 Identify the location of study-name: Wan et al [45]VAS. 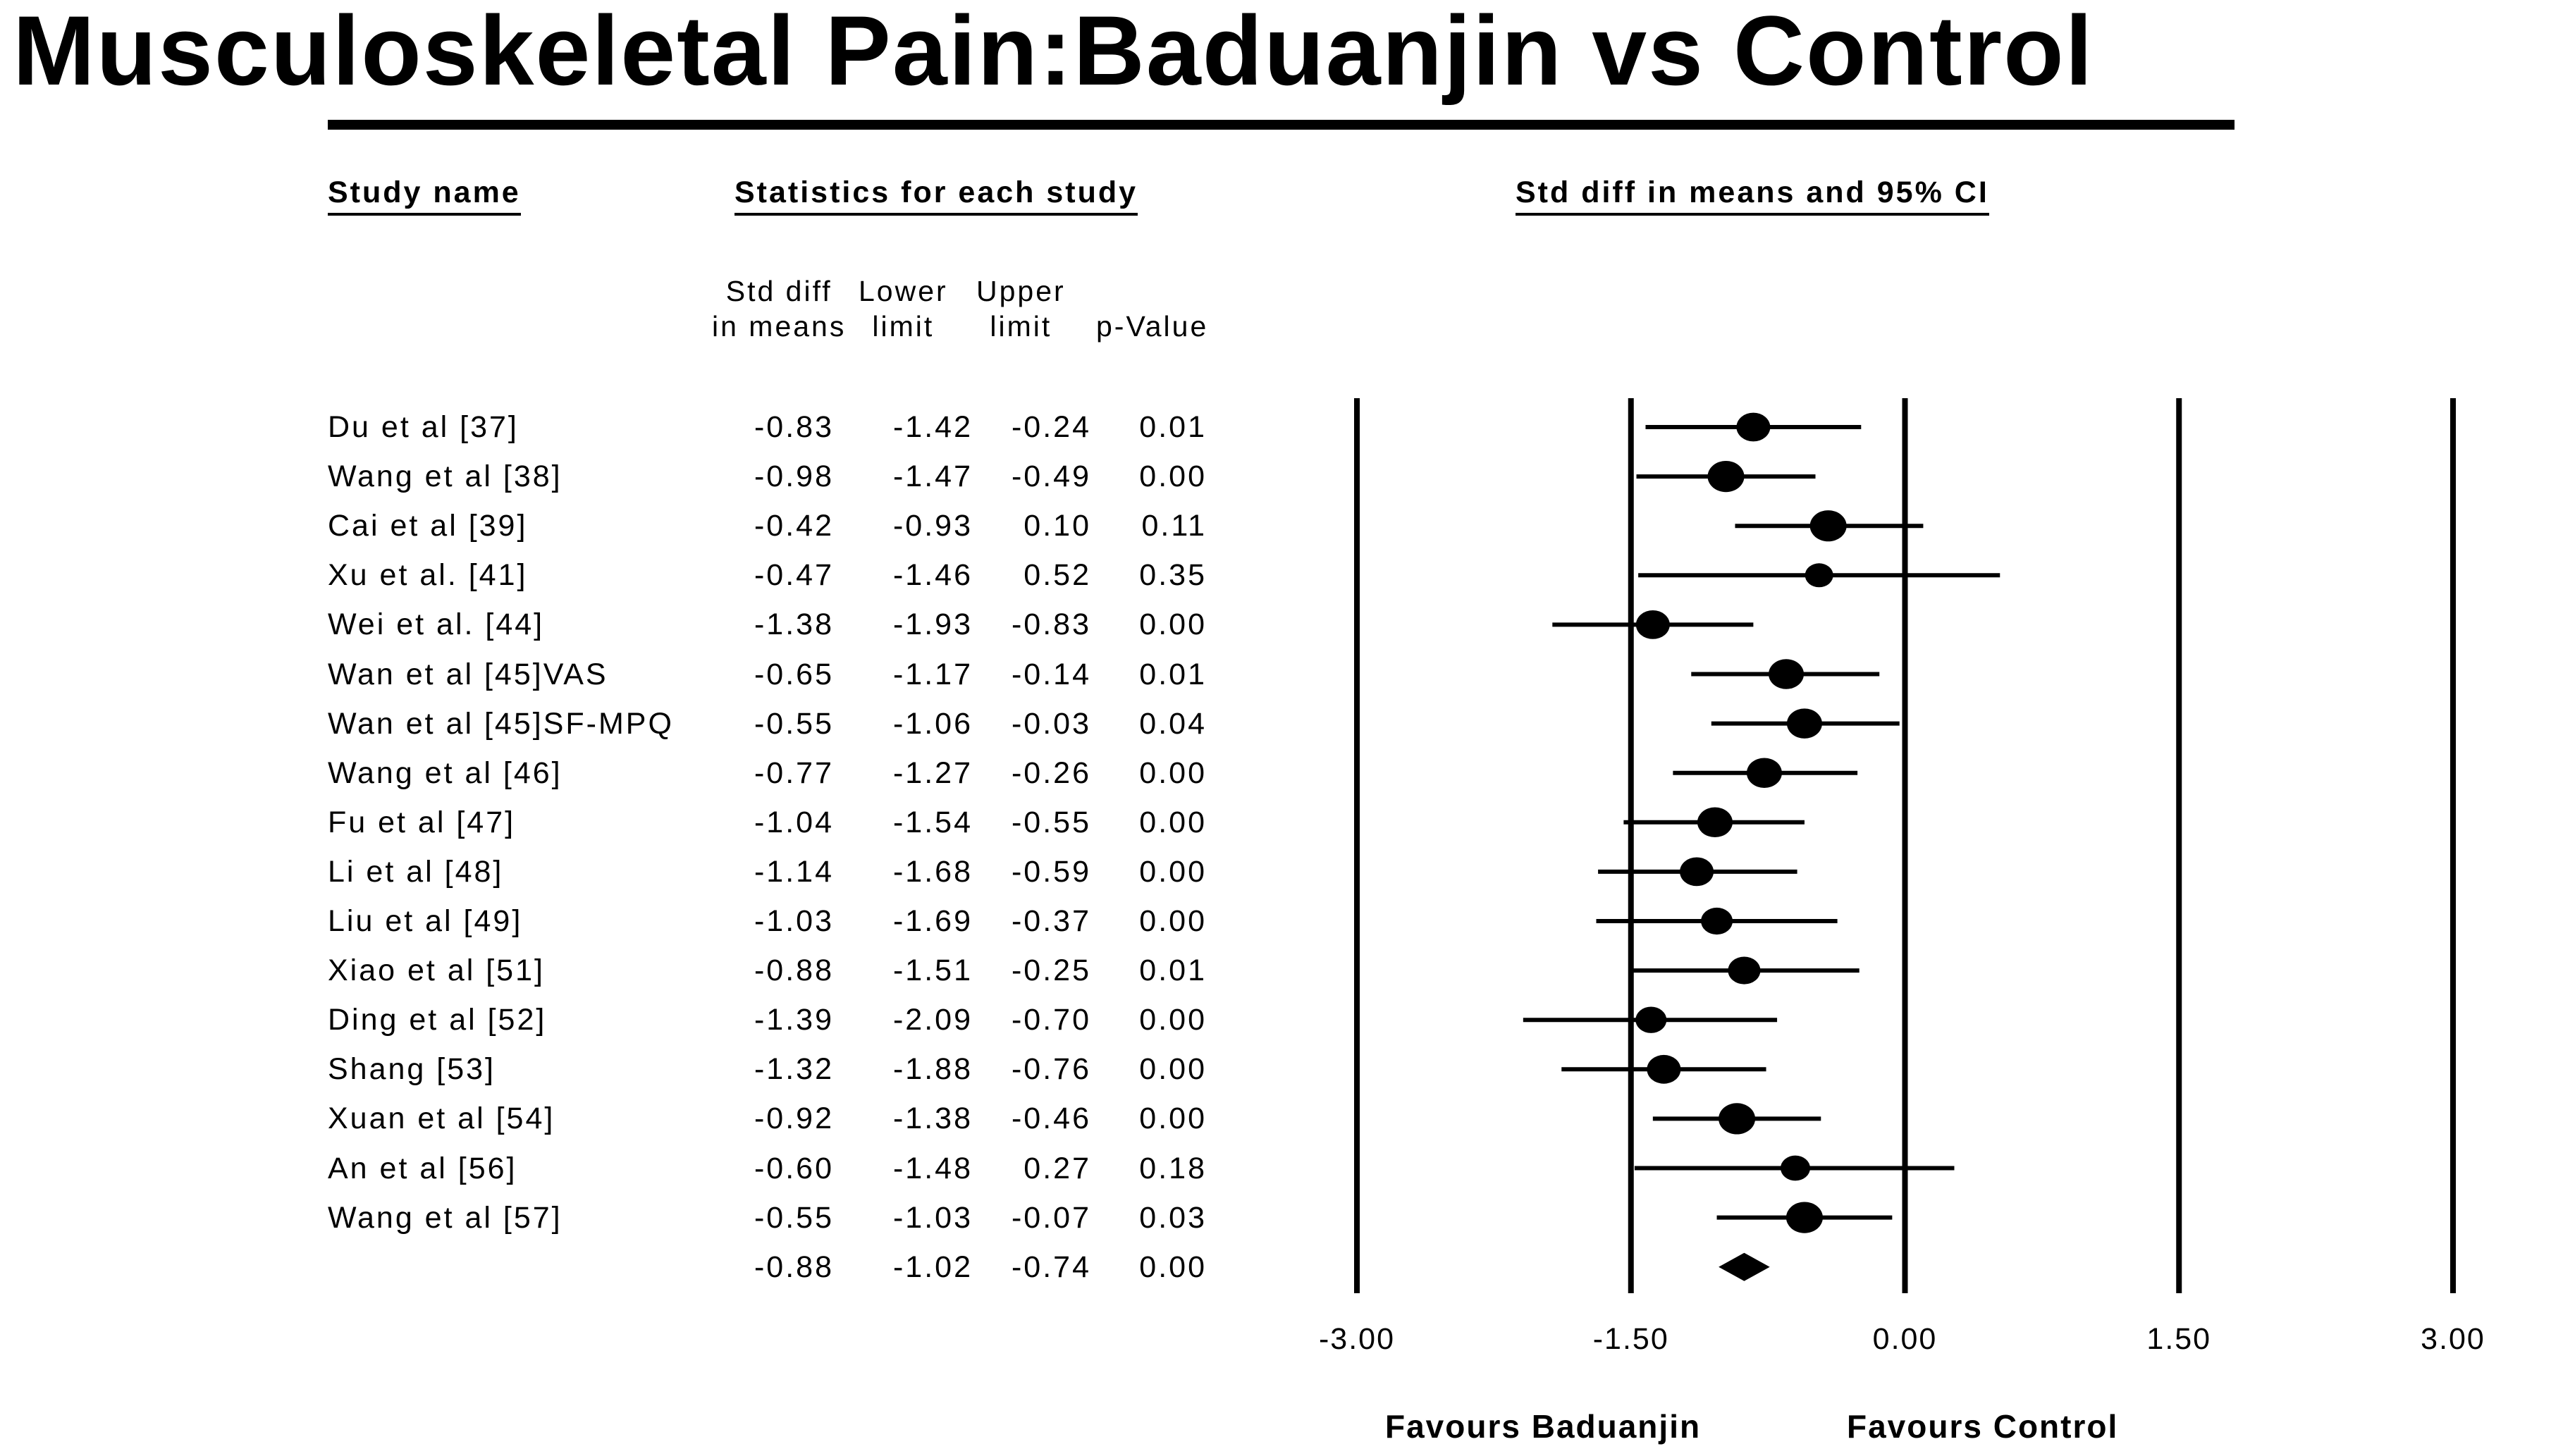
(468, 674).